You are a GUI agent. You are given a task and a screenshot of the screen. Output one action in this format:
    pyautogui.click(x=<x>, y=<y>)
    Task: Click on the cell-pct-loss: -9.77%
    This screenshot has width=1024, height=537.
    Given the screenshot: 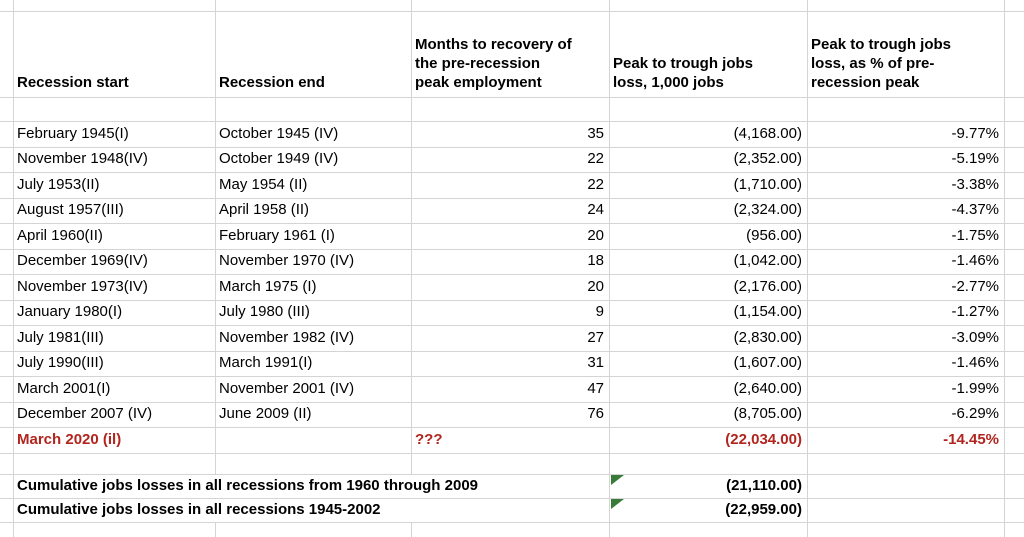 What is the action you would take?
    pyautogui.click(x=906, y=135)
    